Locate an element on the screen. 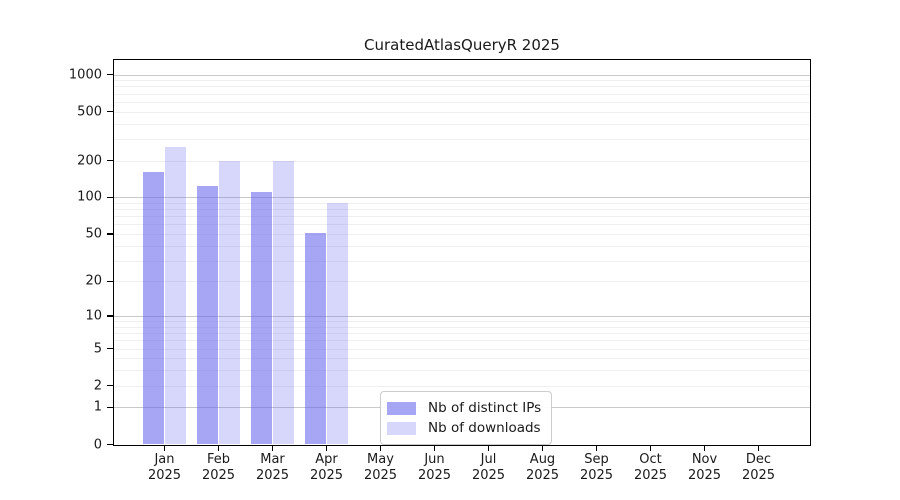 The image size is (900, 500). x-tick-month: Jul is located at coordinates (488, 459).